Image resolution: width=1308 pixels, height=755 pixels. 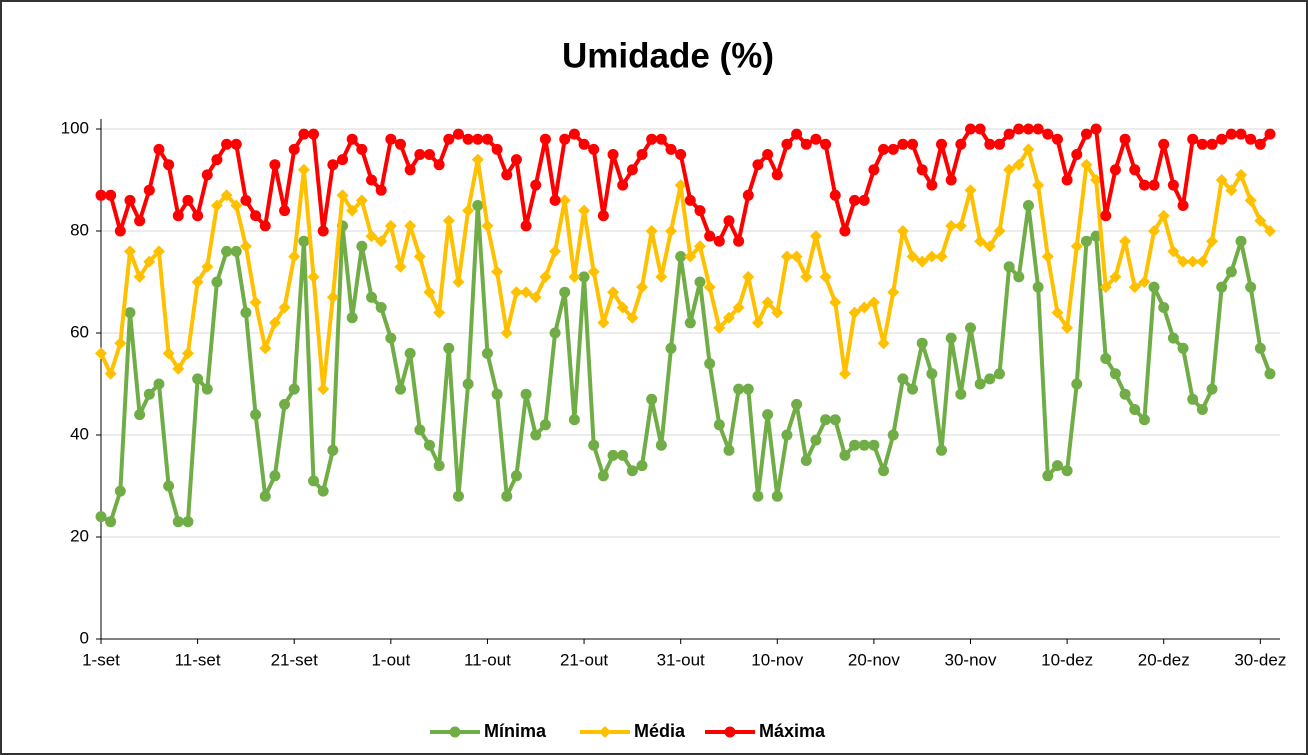 I want to click on y-tick-label: 0, so click(x=84, y=637).